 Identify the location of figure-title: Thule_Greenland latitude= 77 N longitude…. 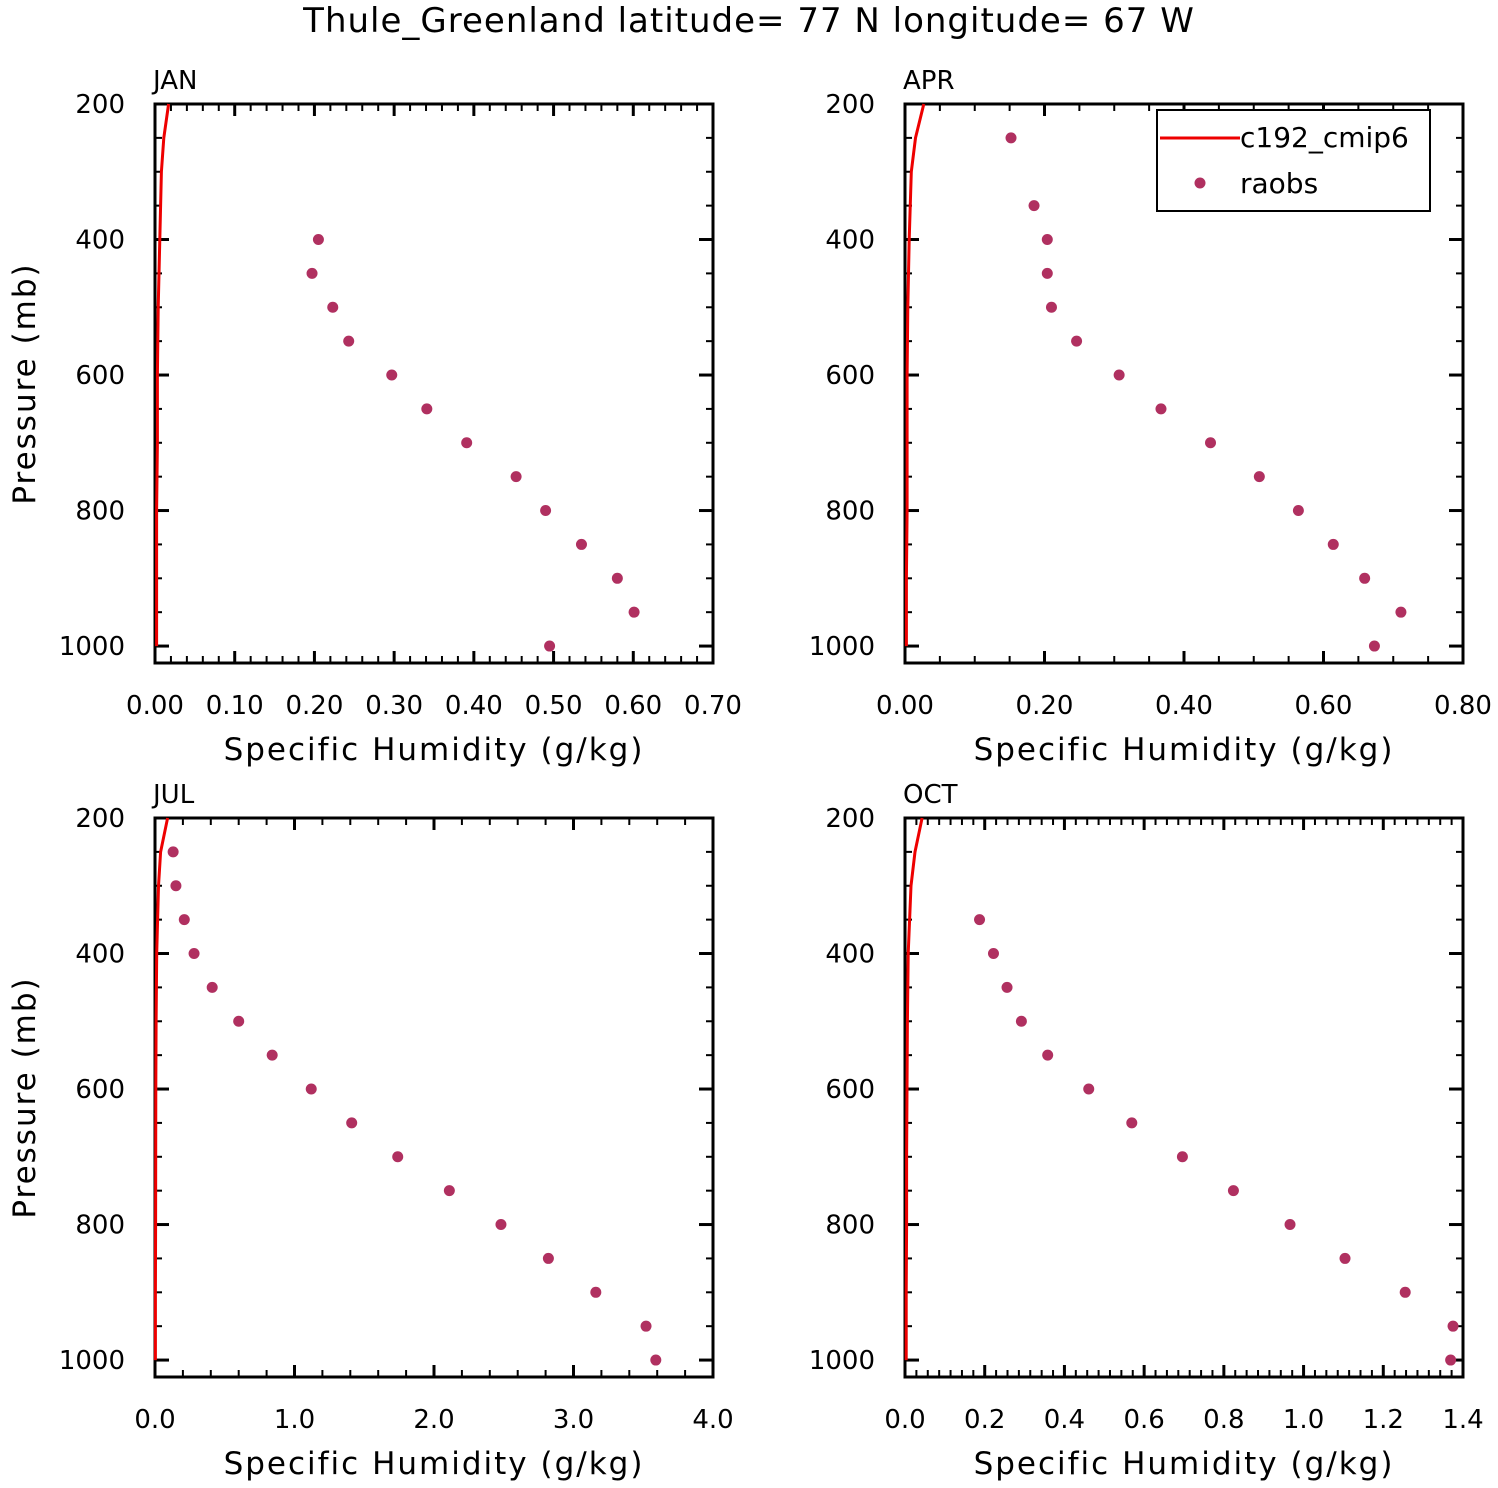
(748, 21).